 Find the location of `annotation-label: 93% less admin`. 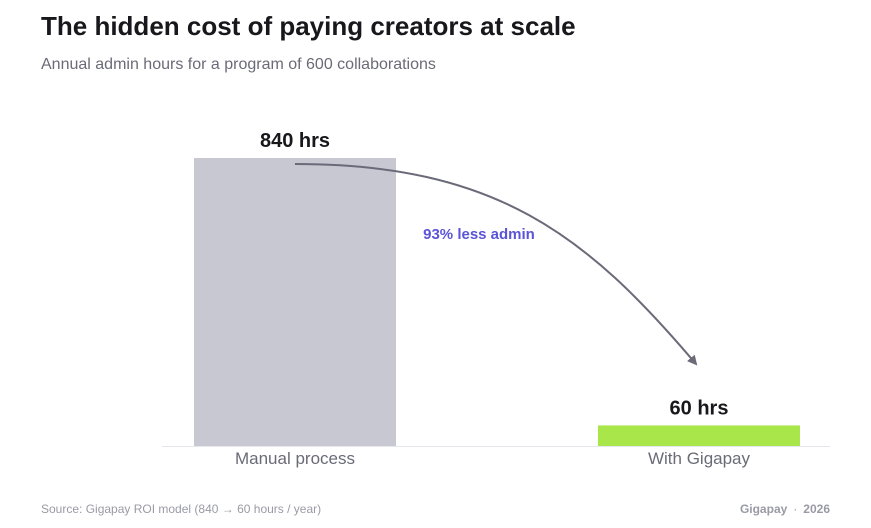

annotation-label: 93% less admin is located at coordinates (479, 234).